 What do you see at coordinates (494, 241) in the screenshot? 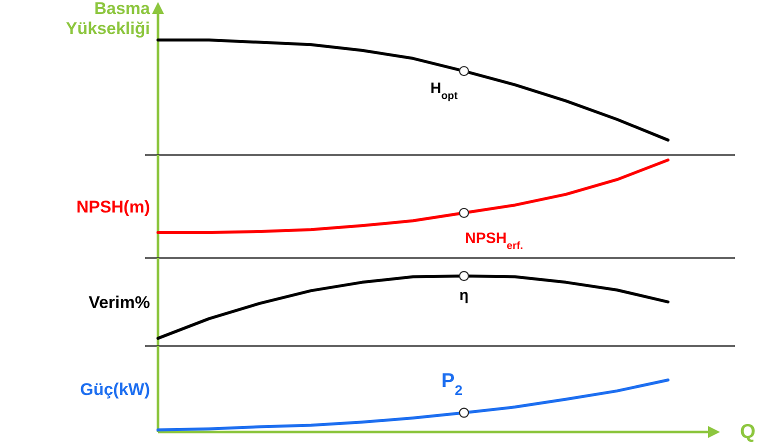
I see `annotation: NPSH$_{erf.}$` at bounding box center [494, 241].